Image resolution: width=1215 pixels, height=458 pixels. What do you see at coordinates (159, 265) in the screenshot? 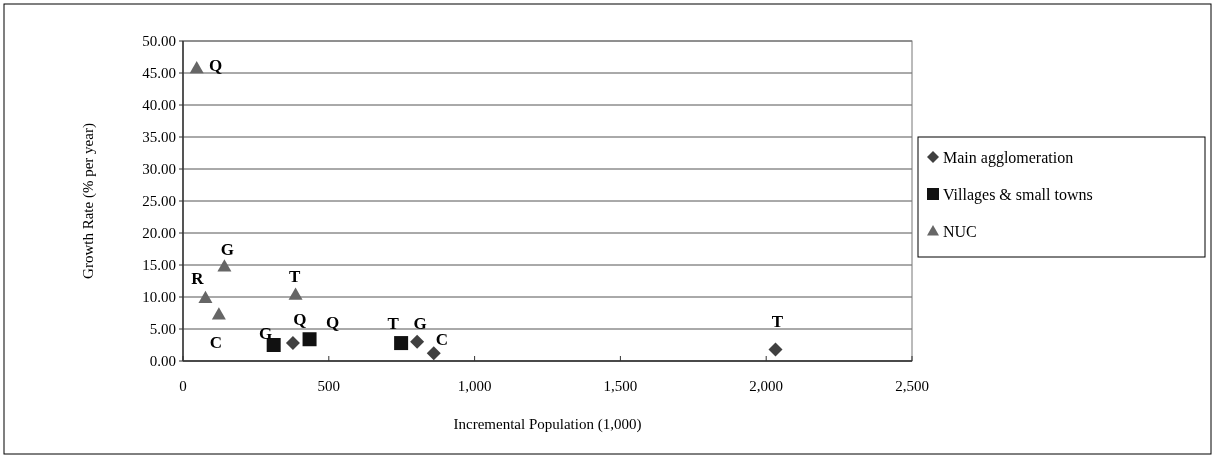
I see `y-tick-label: 15.00` at bounding box center [159, 265].